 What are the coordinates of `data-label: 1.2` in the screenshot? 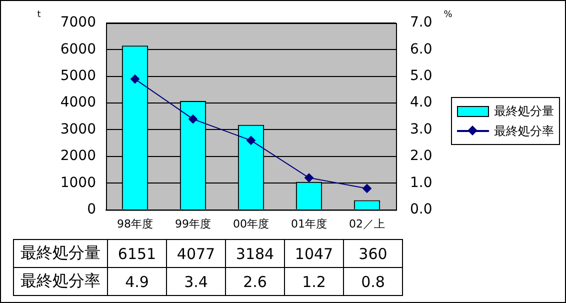 It's located at (314, 282).